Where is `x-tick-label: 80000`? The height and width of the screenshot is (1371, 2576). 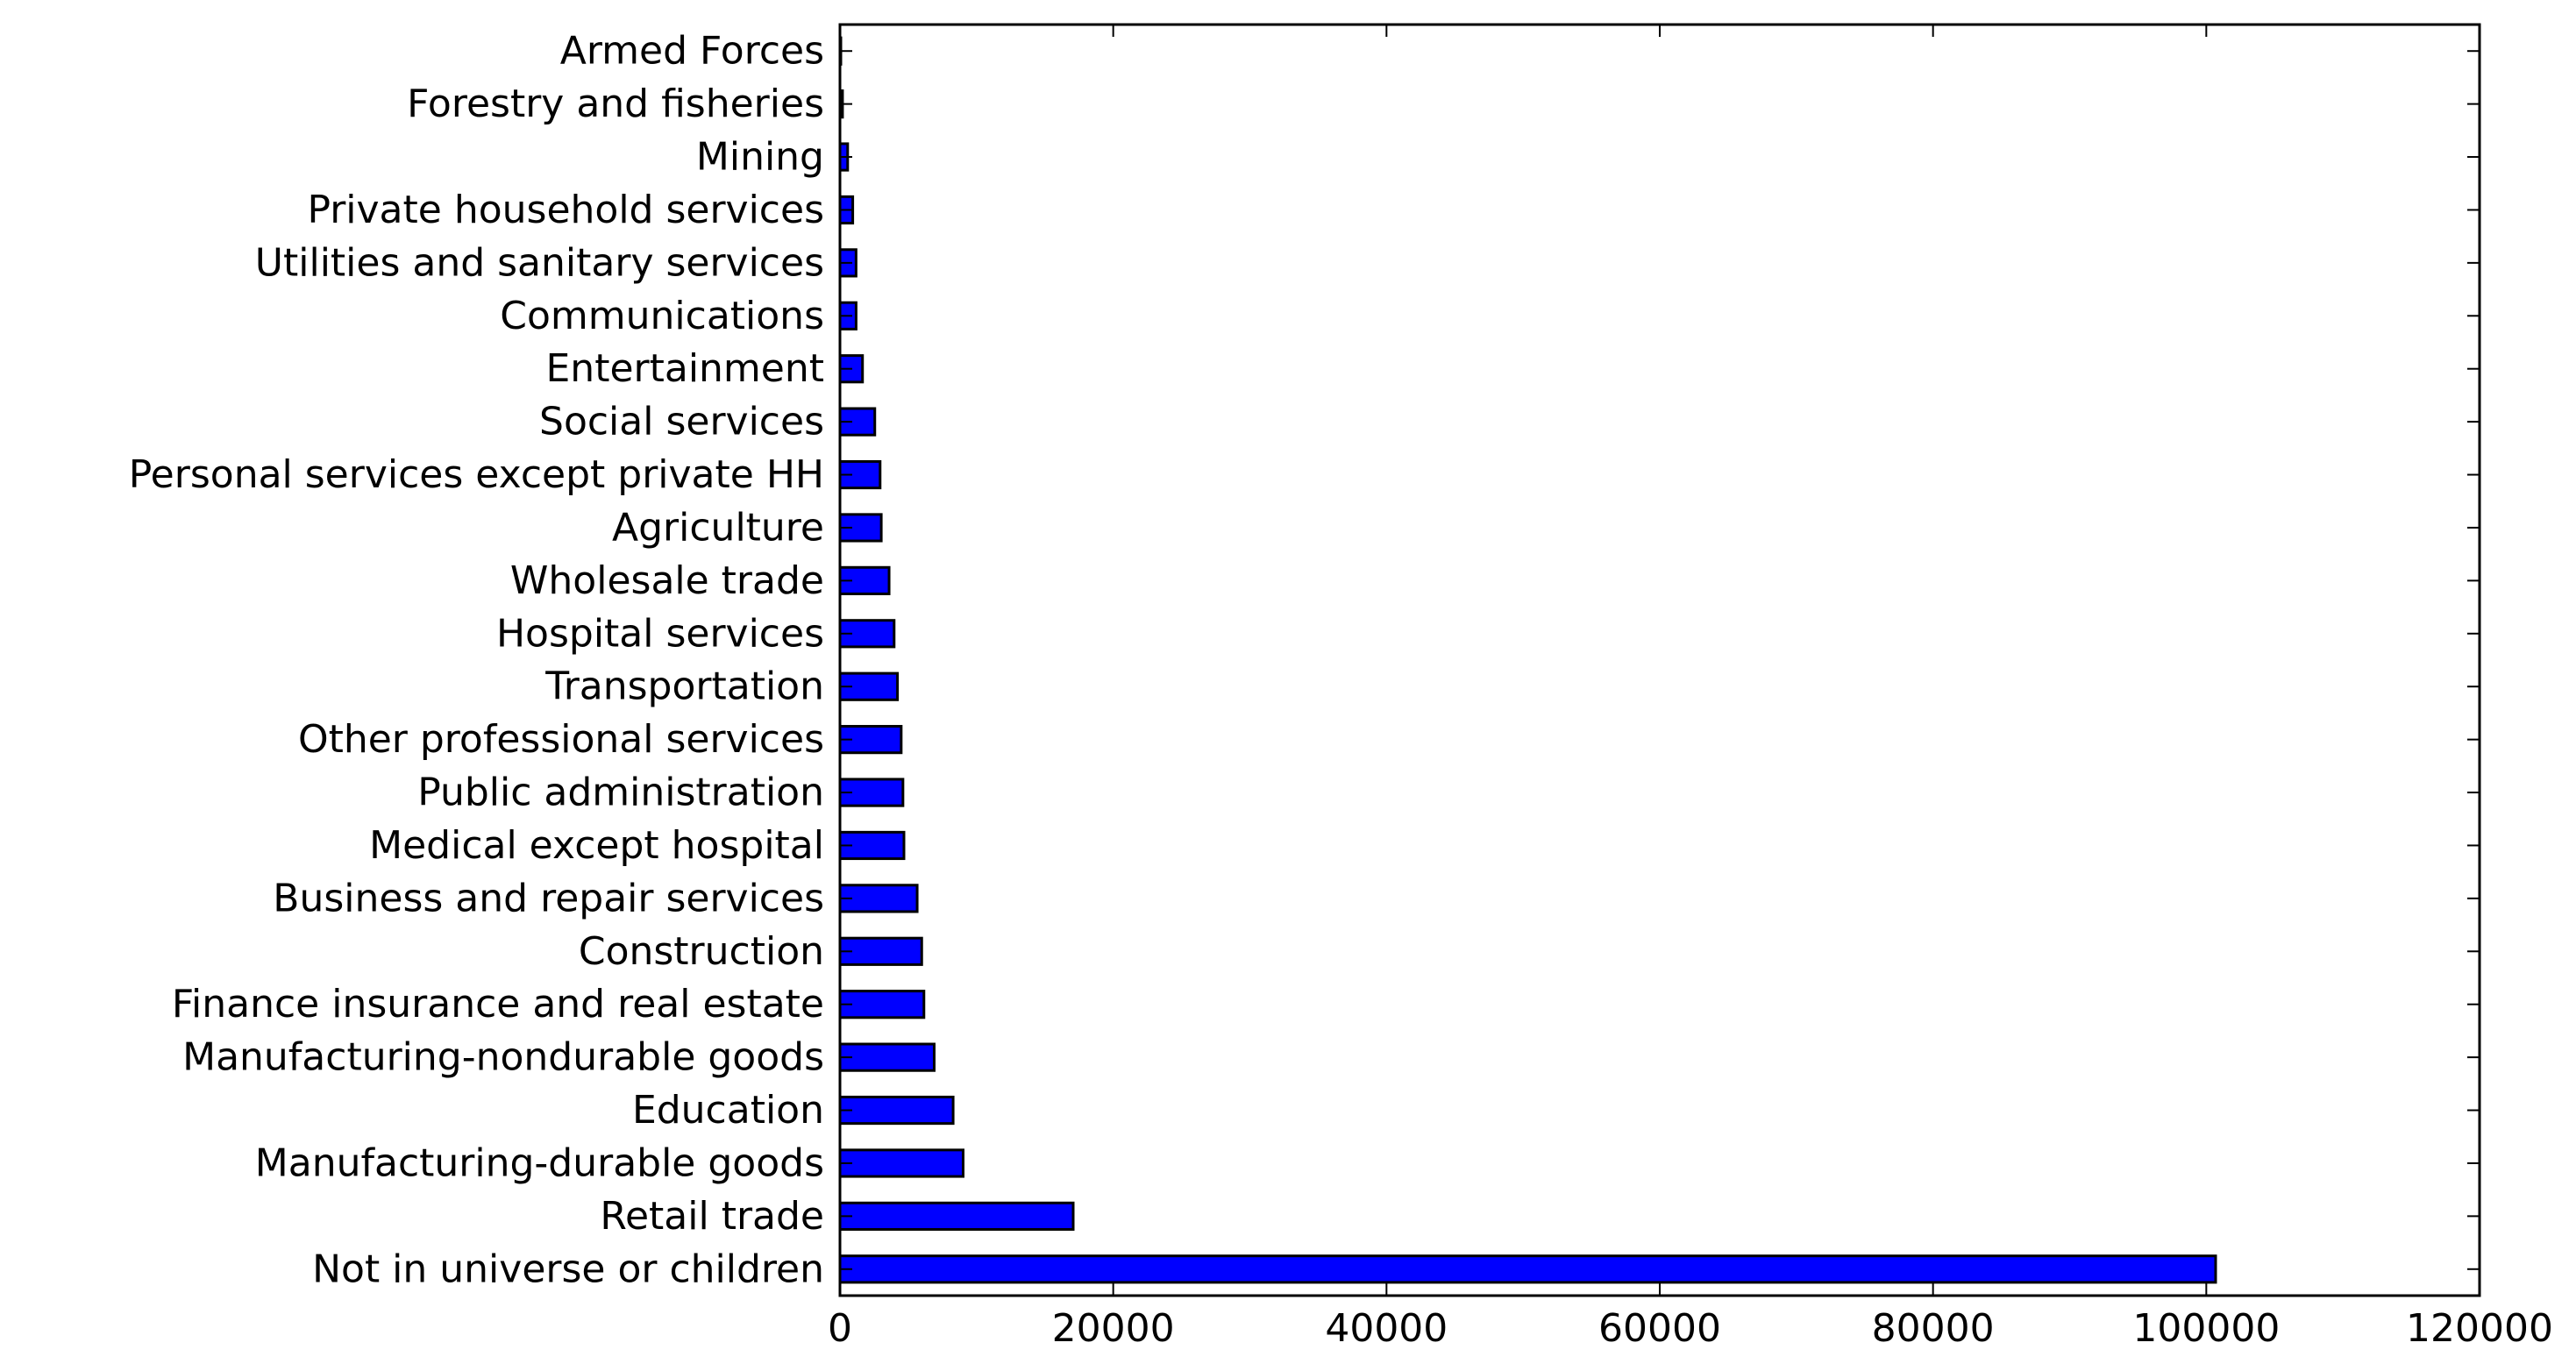 x-tick-label: 80000 is located at coordinates (1933, 1328).